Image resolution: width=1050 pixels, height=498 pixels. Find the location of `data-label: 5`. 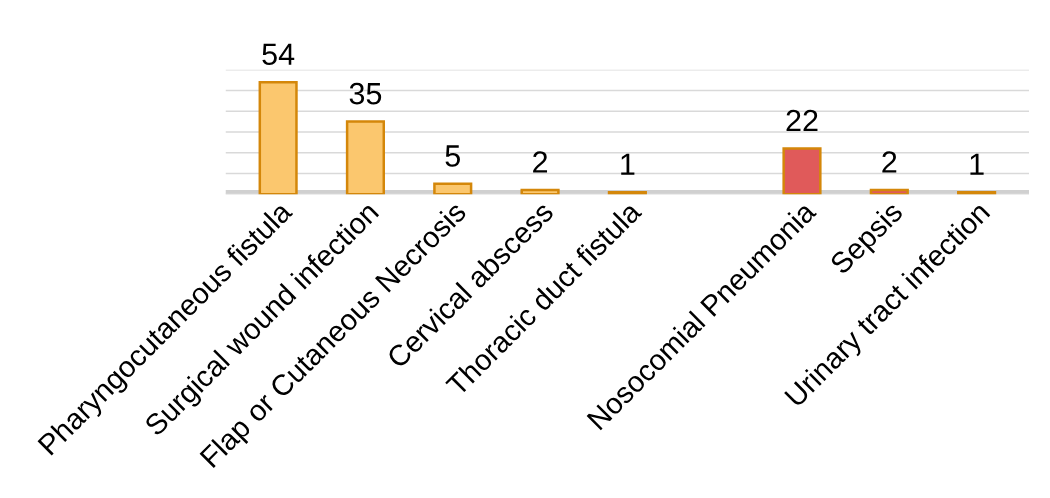

data-label: 5 is located at coordinates (452, 156).